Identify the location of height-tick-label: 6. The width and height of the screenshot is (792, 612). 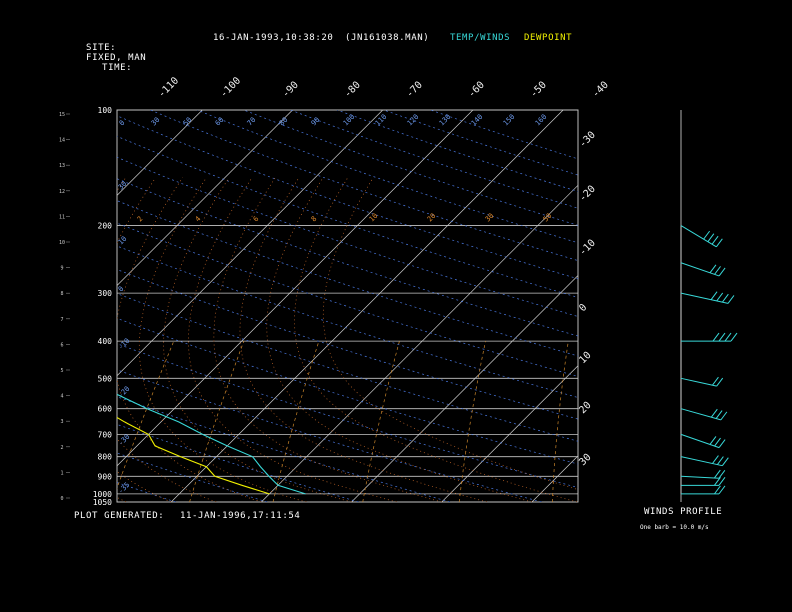
(61, 345).